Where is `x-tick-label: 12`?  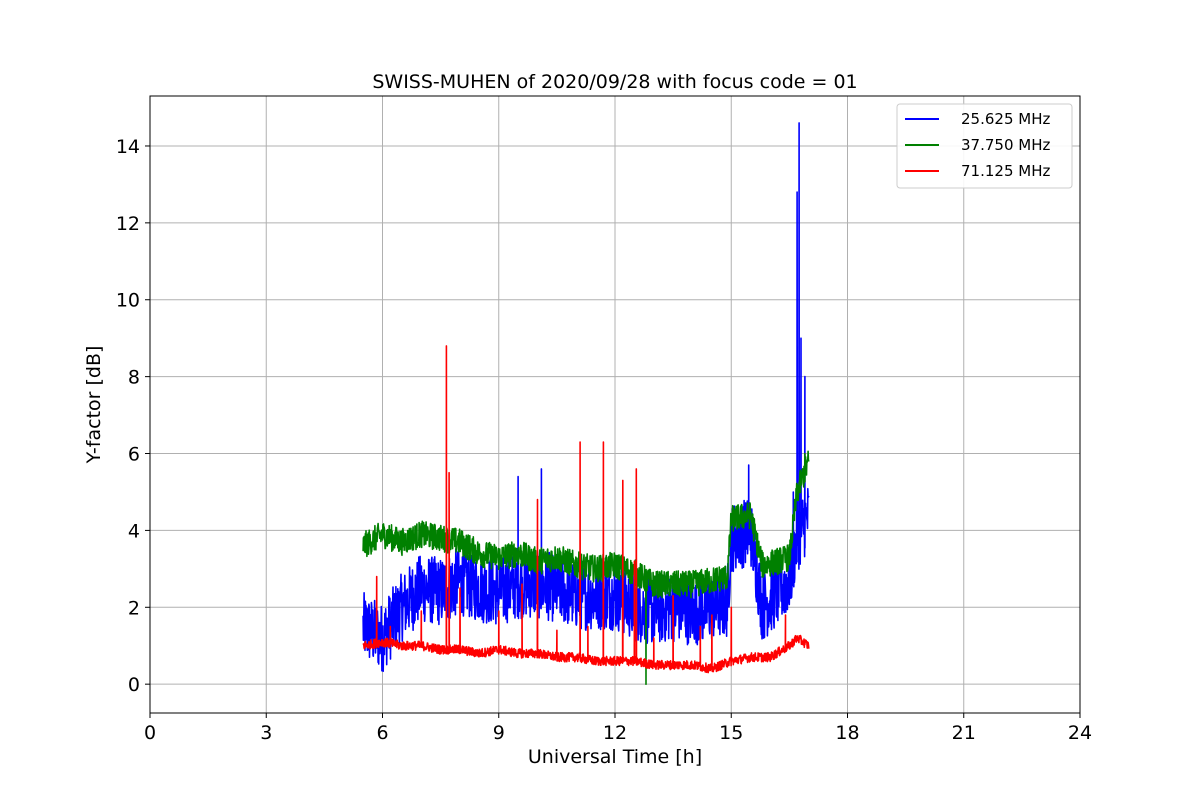
x-tick-label: 12 is located at coordinates (615, 733).